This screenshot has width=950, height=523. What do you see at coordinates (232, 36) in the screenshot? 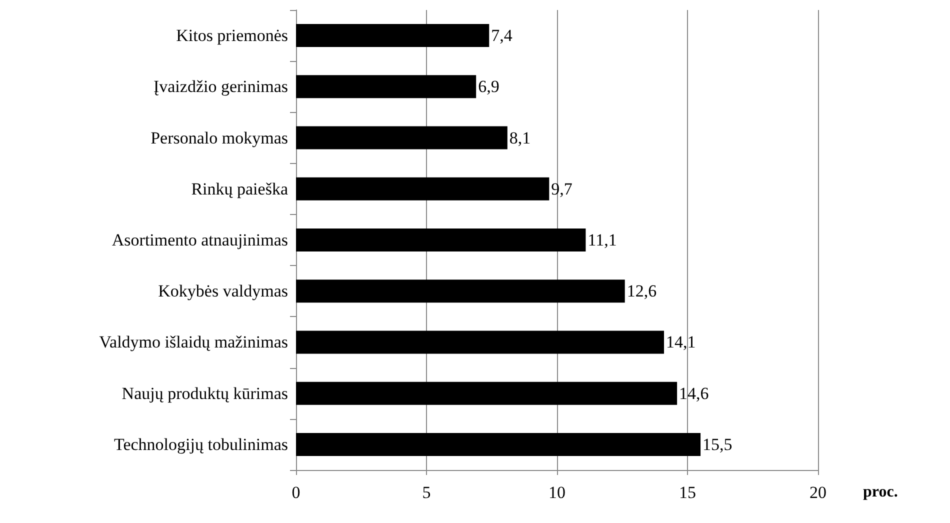
I see `y-tick-label: Kitos priemonės` at bounding box center [232, 36].